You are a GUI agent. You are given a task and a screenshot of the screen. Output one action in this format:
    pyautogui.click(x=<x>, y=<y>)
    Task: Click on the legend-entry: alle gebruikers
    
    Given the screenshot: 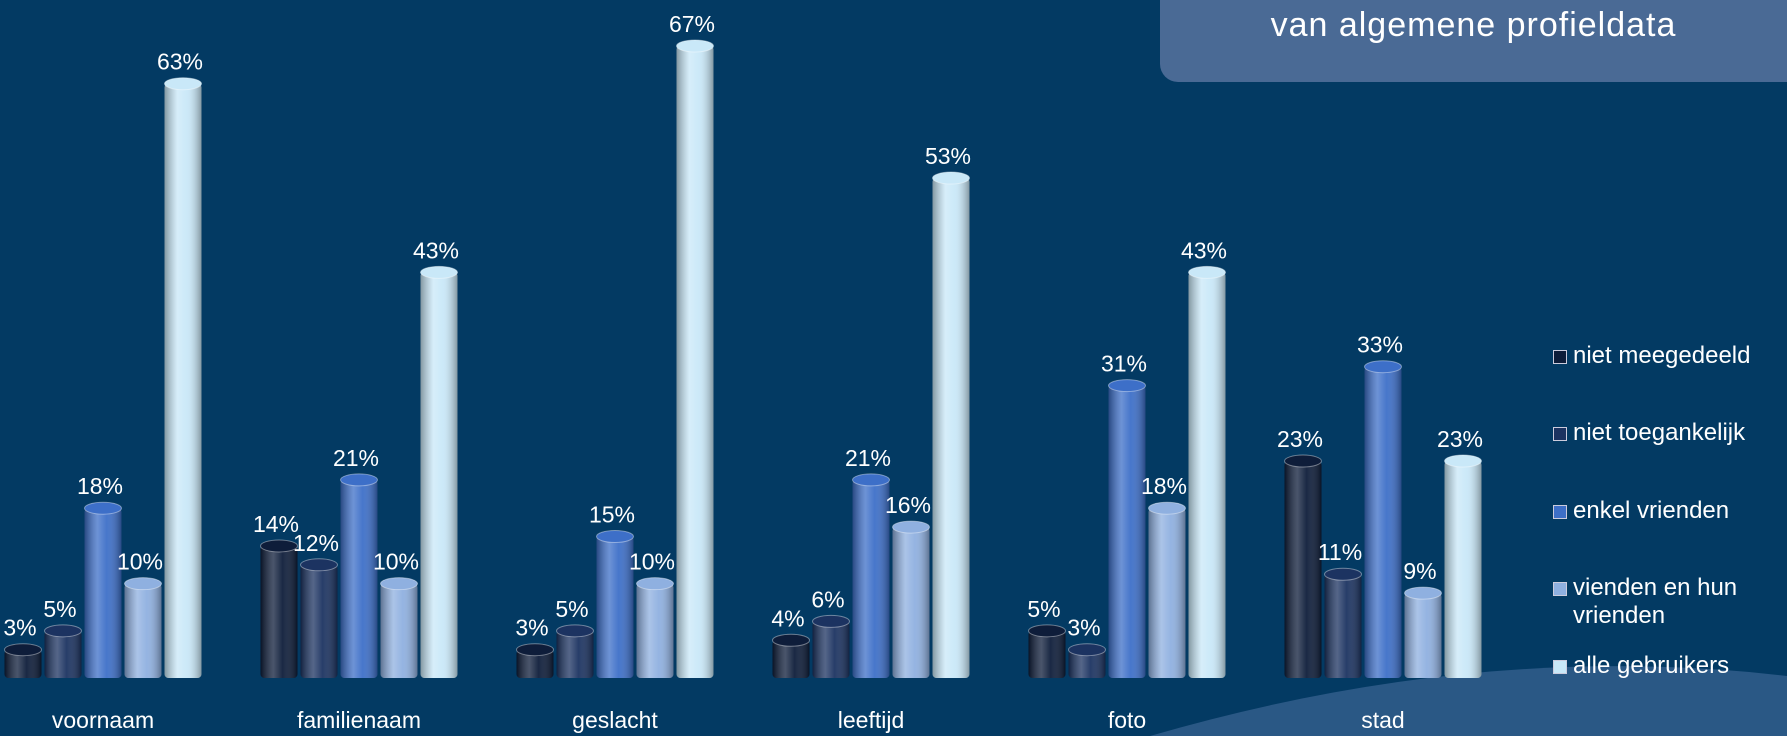 What is the action you would take?
    pyautogui.click(x=1663, y=666)
    